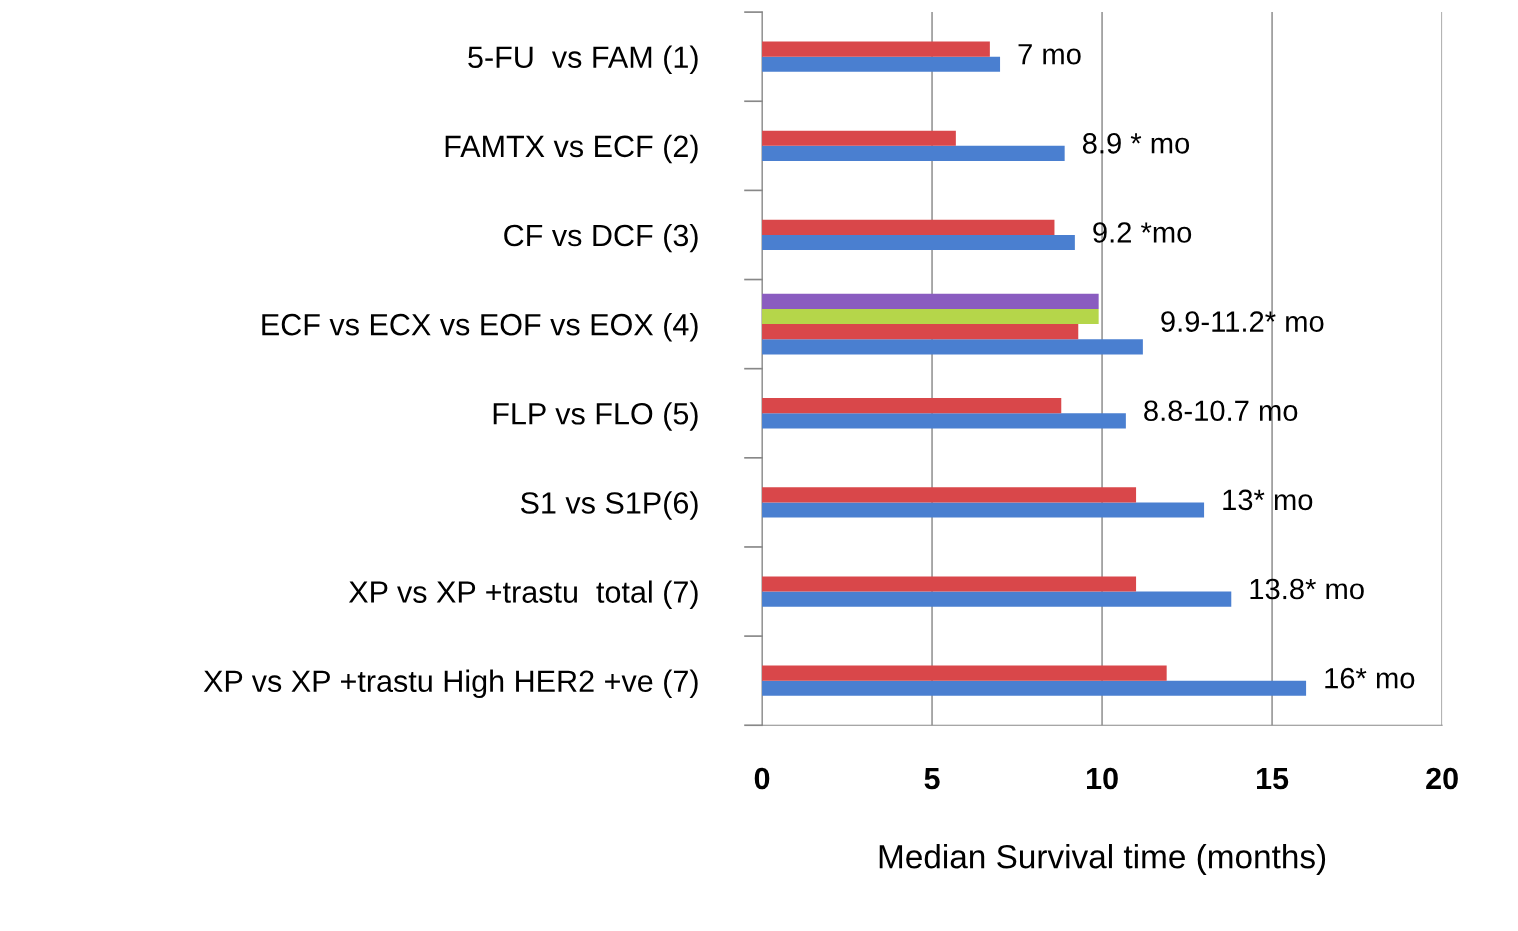 This screenshot has width=1518, height=931. I want to click on y-tick-label: ECF vs ECX vs EOF vs EOX (4), so click(480, 327).